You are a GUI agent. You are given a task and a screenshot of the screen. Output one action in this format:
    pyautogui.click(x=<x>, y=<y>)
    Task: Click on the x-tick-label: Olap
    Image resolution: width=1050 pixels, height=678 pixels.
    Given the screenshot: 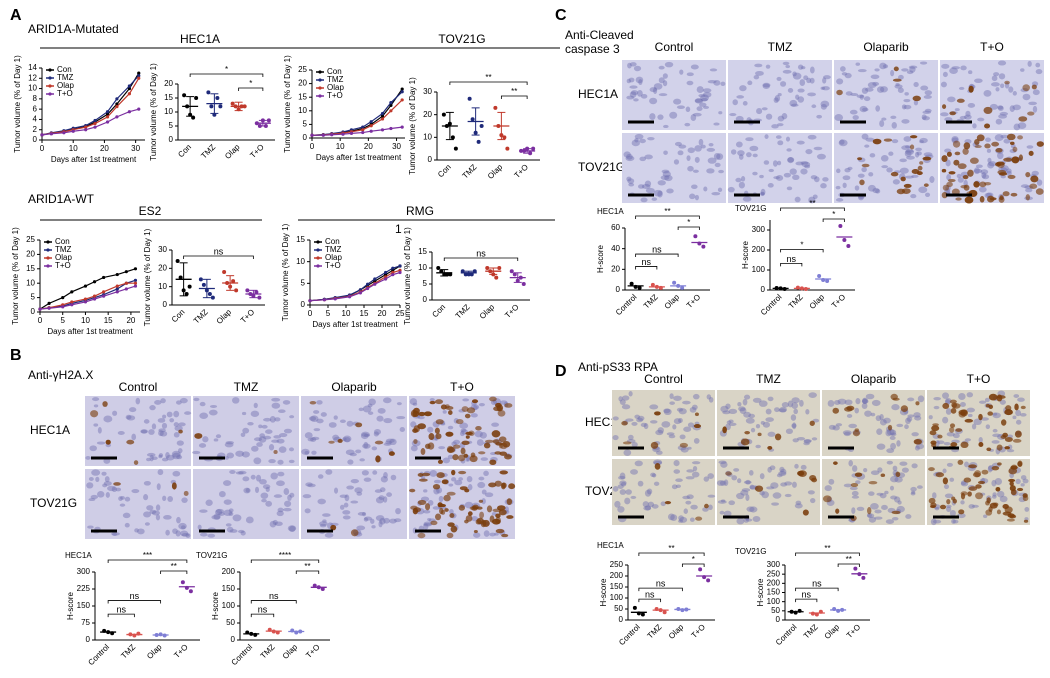 What is the action you would take?
    pyautogui.click(x=676, y=631)
    